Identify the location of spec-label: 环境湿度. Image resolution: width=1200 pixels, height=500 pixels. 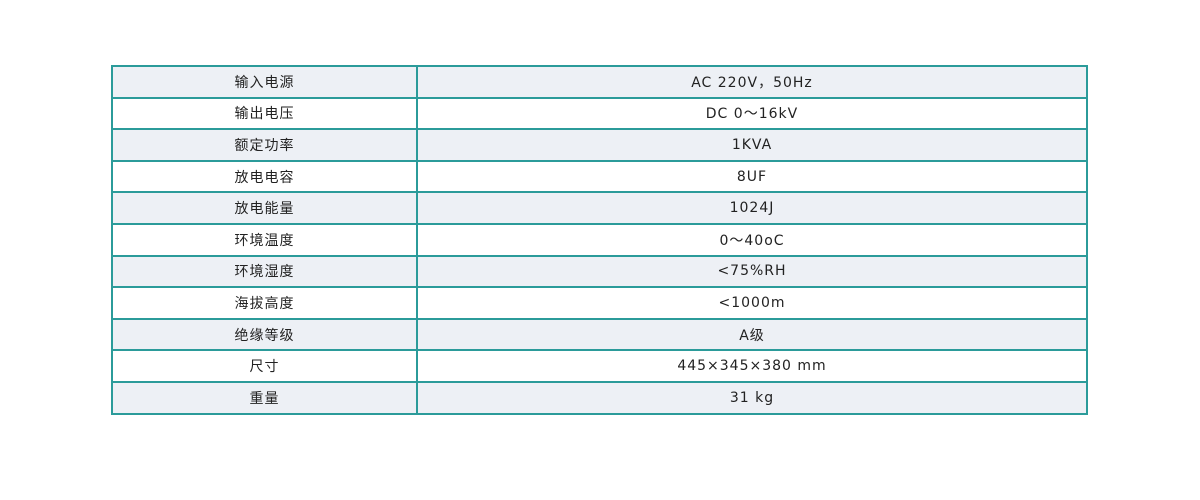
(264, 271).